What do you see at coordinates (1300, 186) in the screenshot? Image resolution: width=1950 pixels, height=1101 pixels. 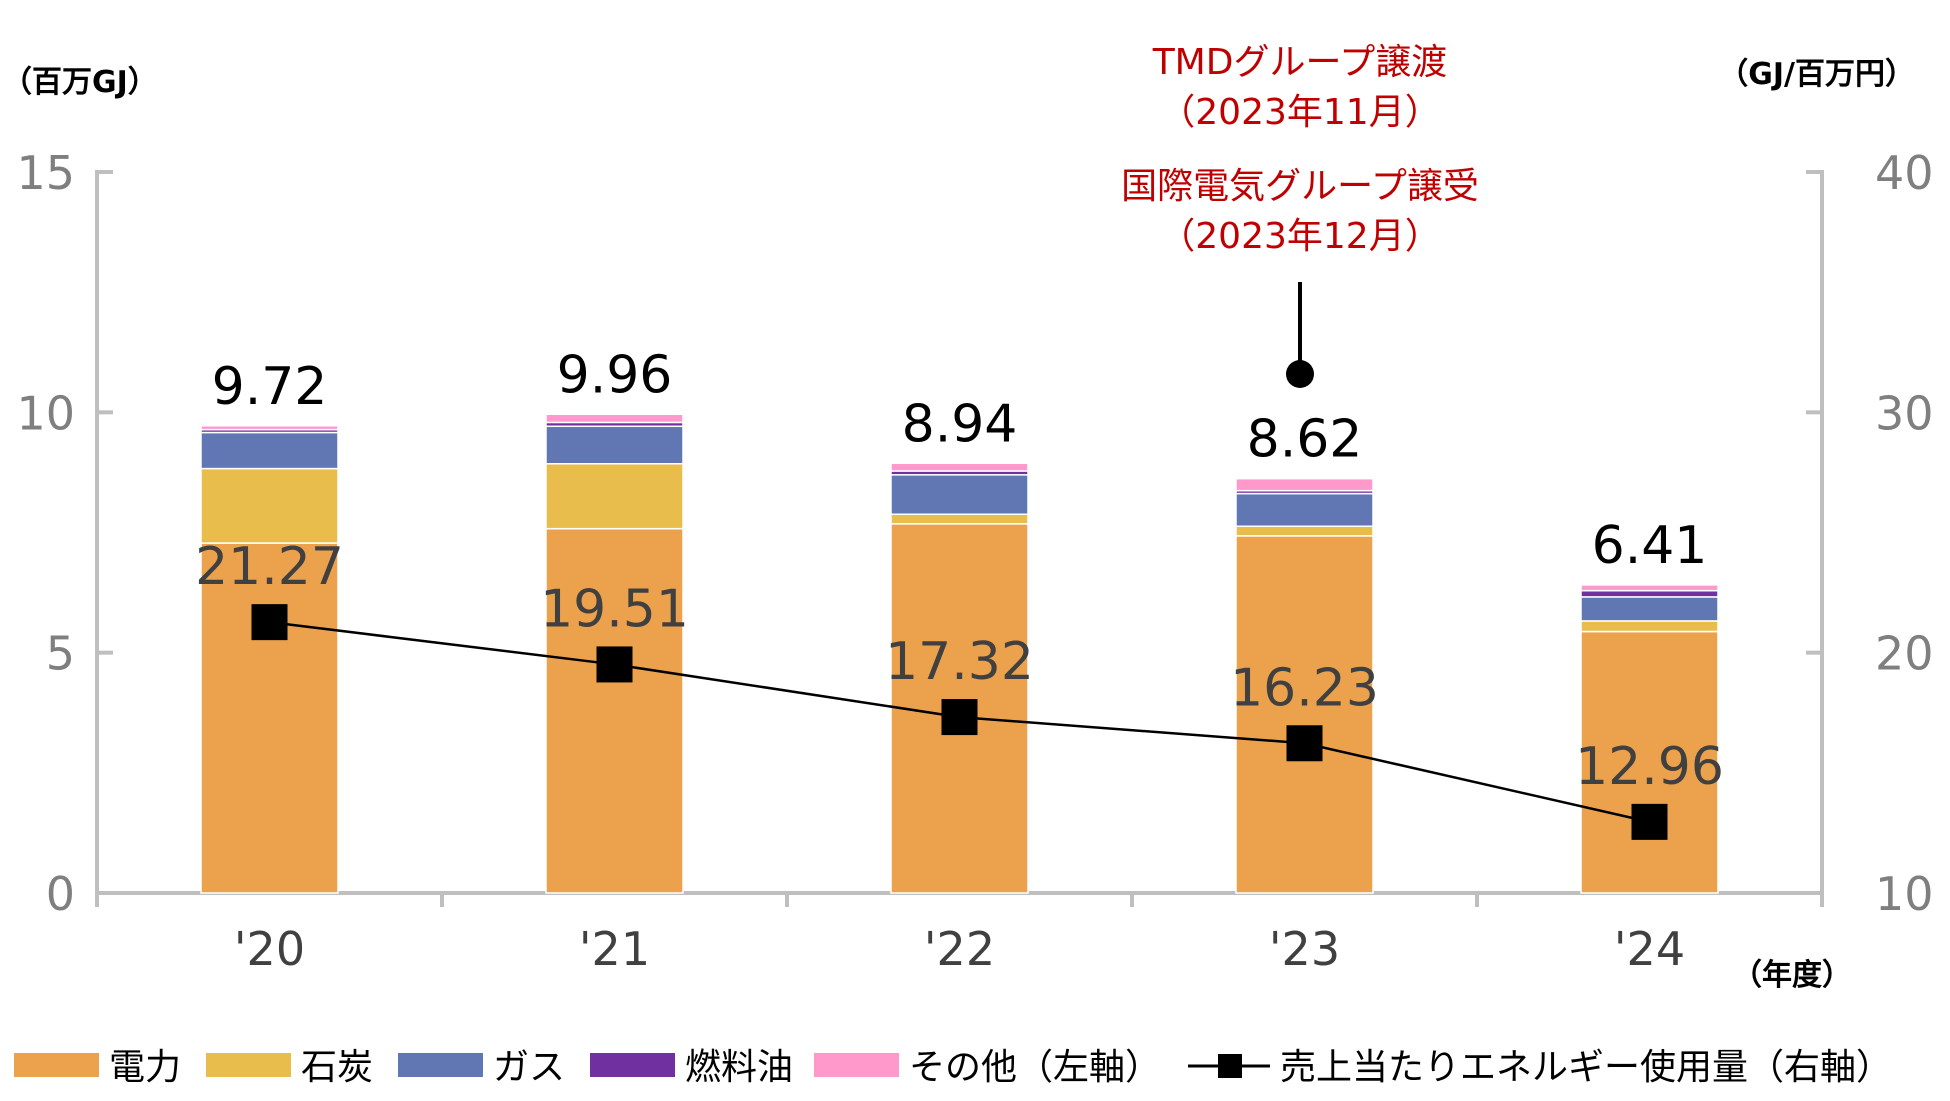 I see `annotation-line-3: 国際電気グループ譲受` at bounding box center [1300, 186].